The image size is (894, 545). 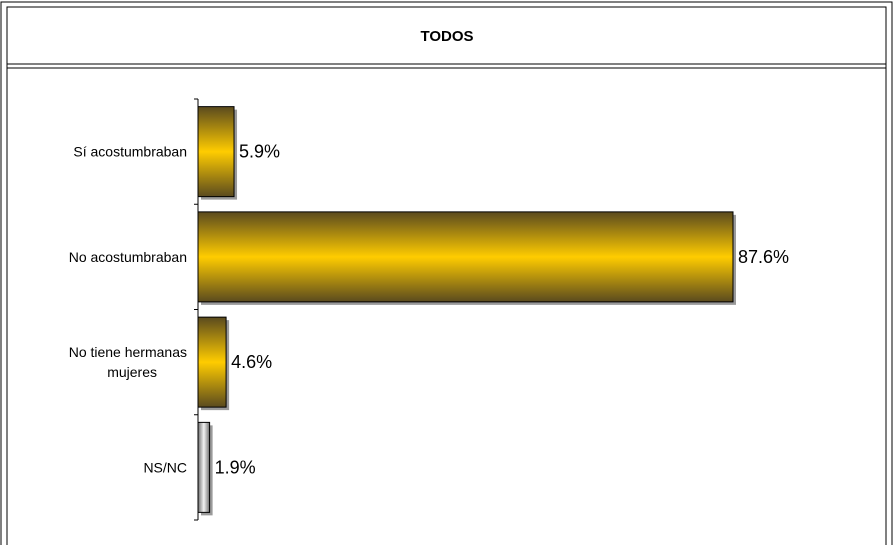 I want to click on data-label: 4.6%, so click(x=251, y=362).